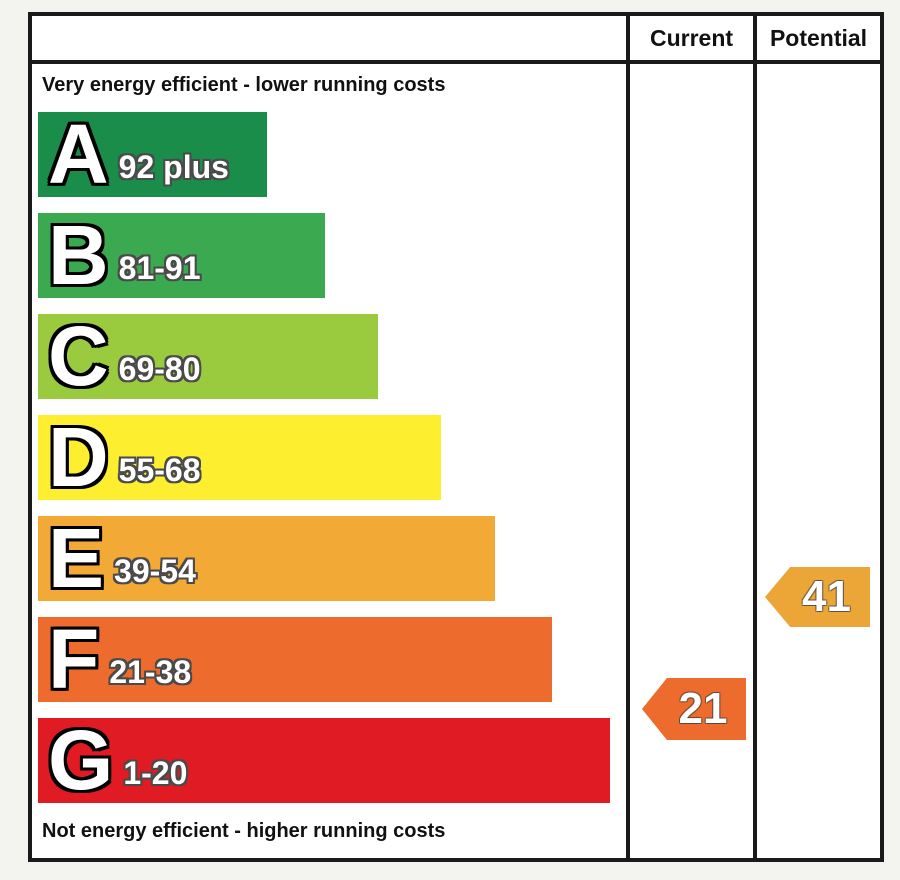 This screenshot has height=880, width=900. What do you see at coordinates (826, 596) in the screenshot?
I see `potential-rating-value: 41` at bounding box center [826, 596].